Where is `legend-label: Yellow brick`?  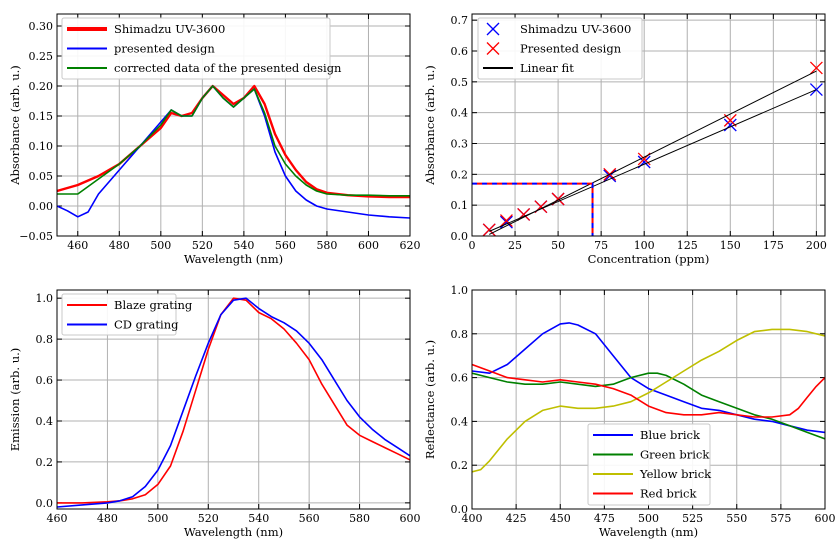 legend-label: Yellow brick is located at coordinates (675, 474).